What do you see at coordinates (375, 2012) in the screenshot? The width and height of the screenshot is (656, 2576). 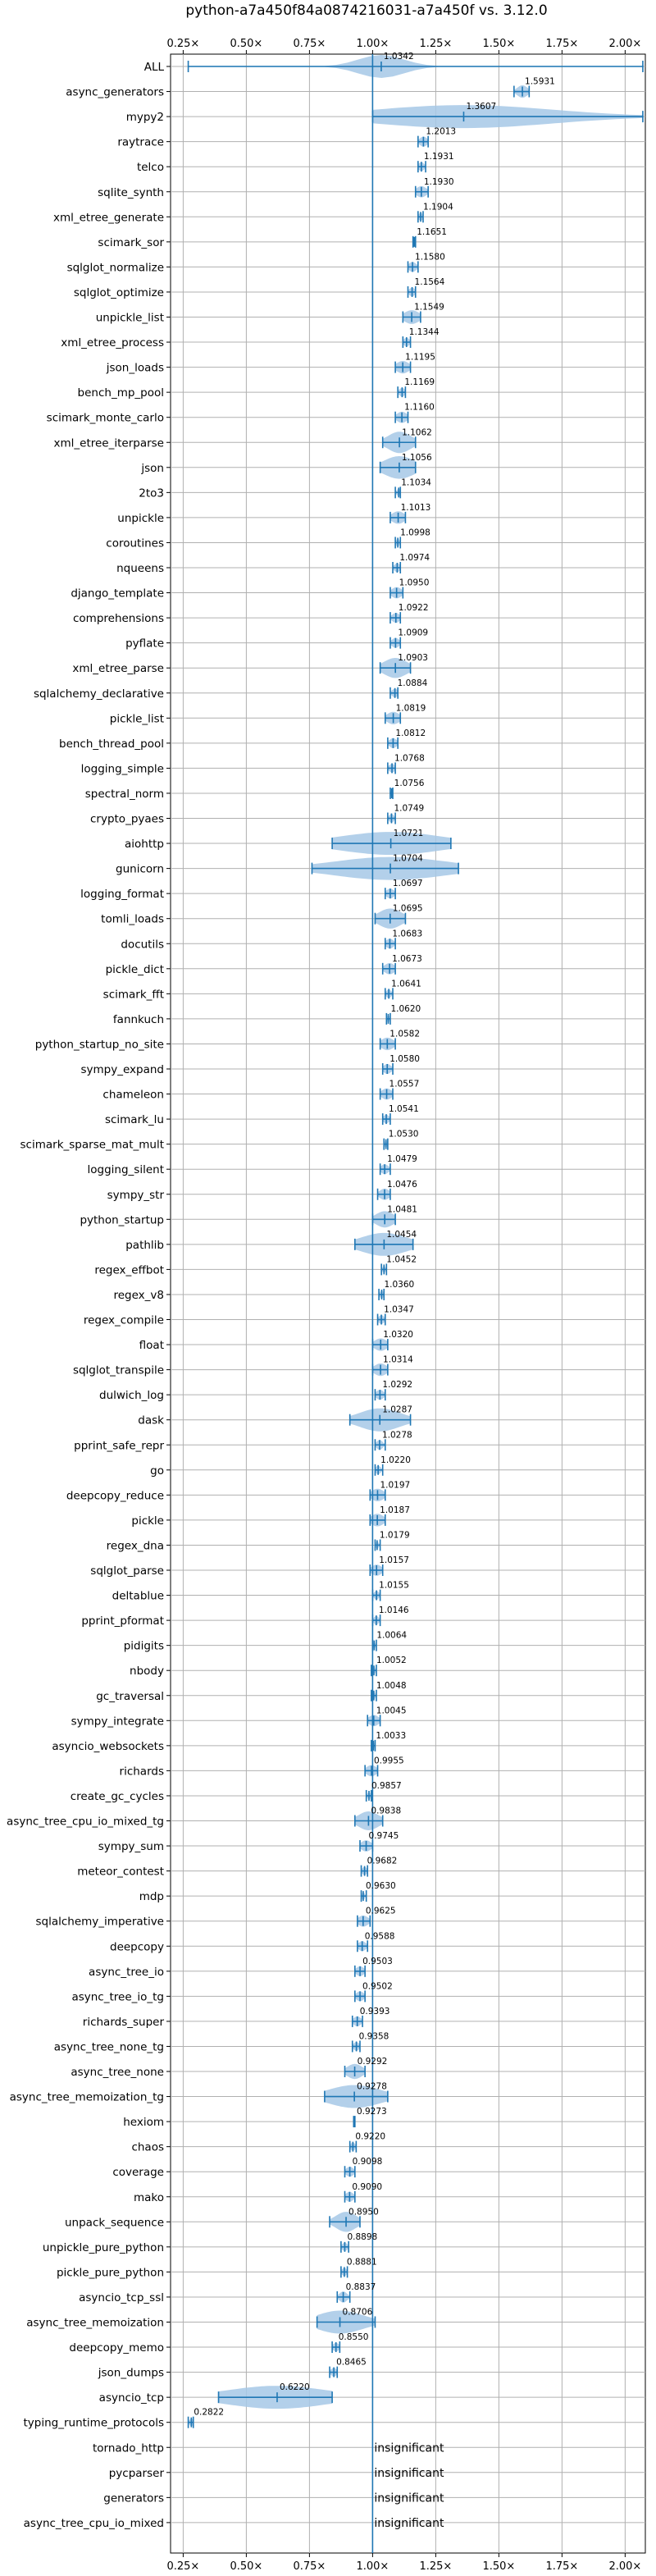 I see `value-label-richards-super: 0.9393` at bounding box center [375, 2012].